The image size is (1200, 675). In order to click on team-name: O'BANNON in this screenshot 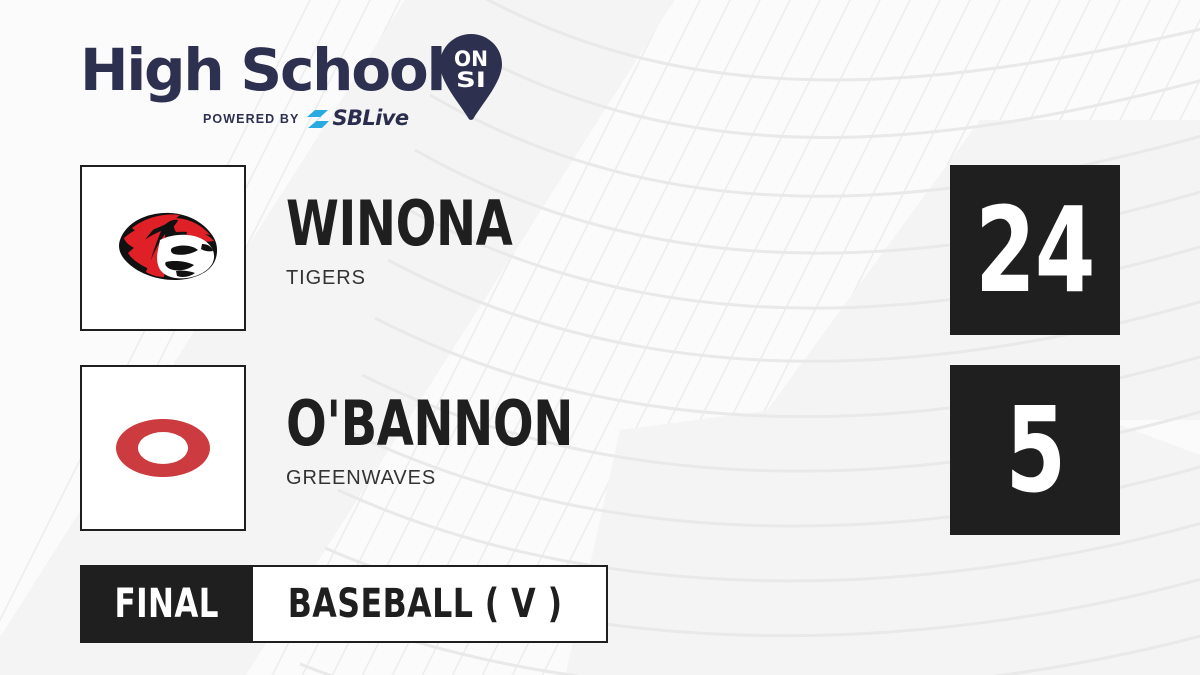, I will do `click(429, 423)`.